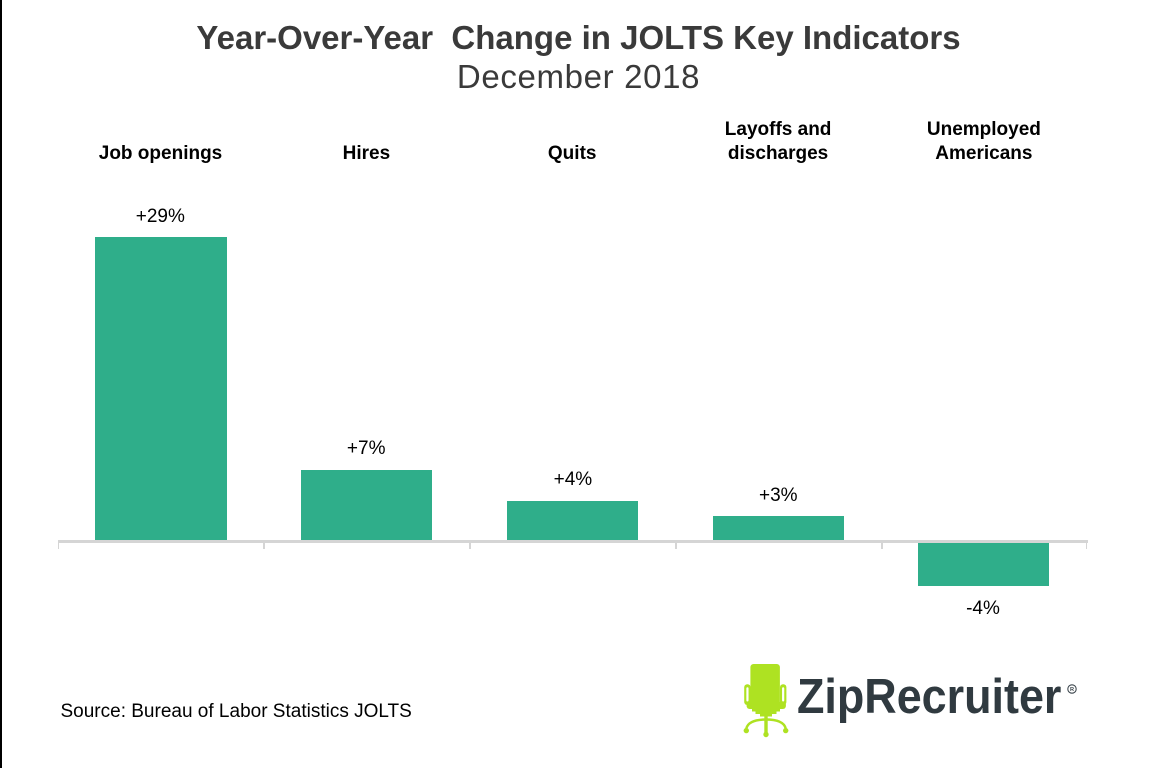 Image resolution: width=1152 pixels, height=768 pixels. I want to click on svg-text: R, so click(1071, 690).